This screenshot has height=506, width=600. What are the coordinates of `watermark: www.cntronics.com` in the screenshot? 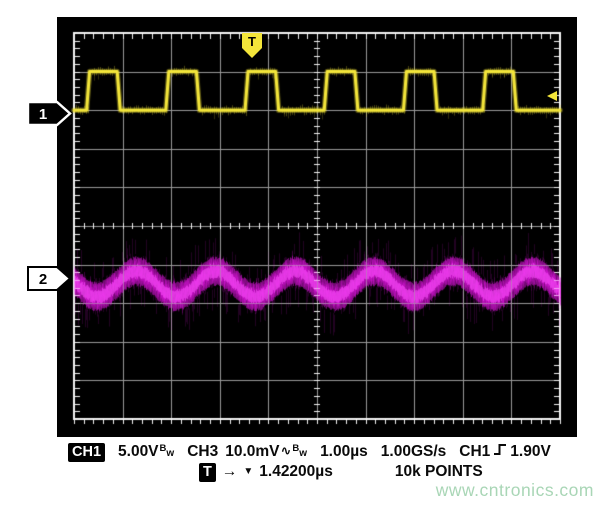 It's located at (514, 490).